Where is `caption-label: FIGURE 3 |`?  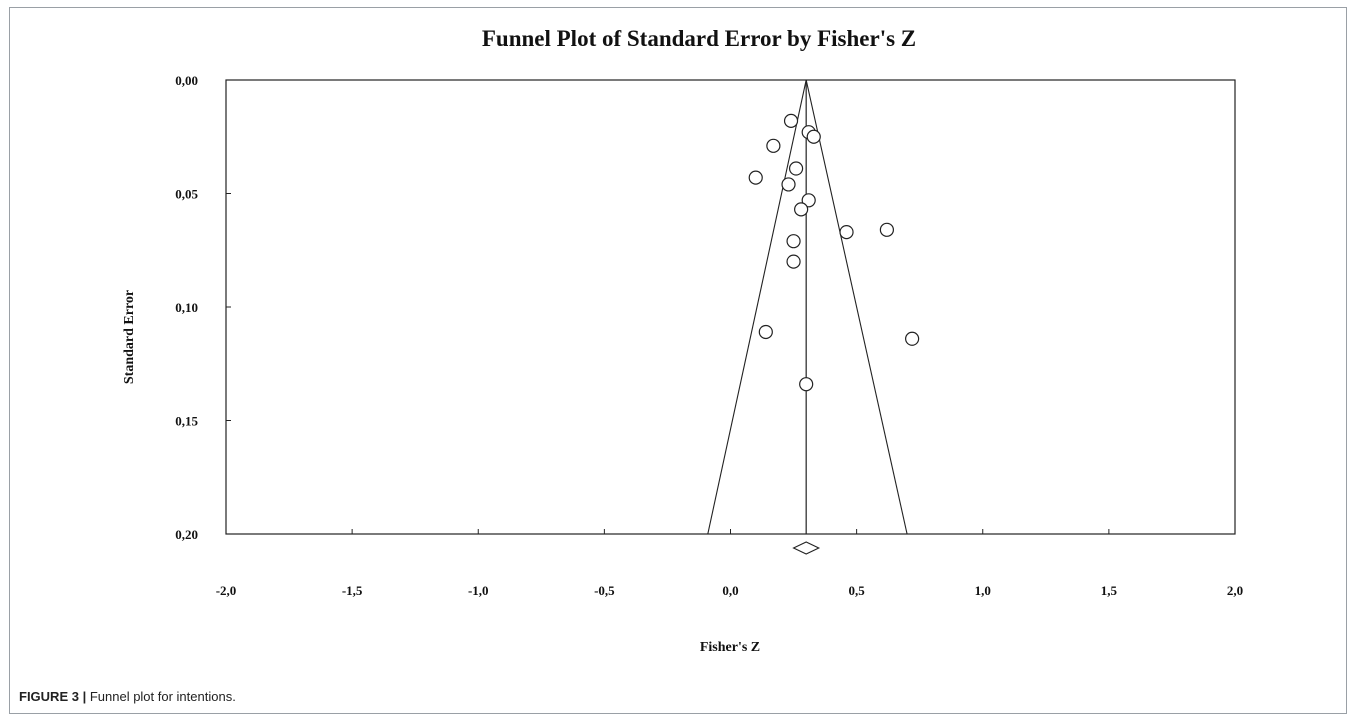
caption-label: FIGURE 3 | is located at coordinates (53, 696).